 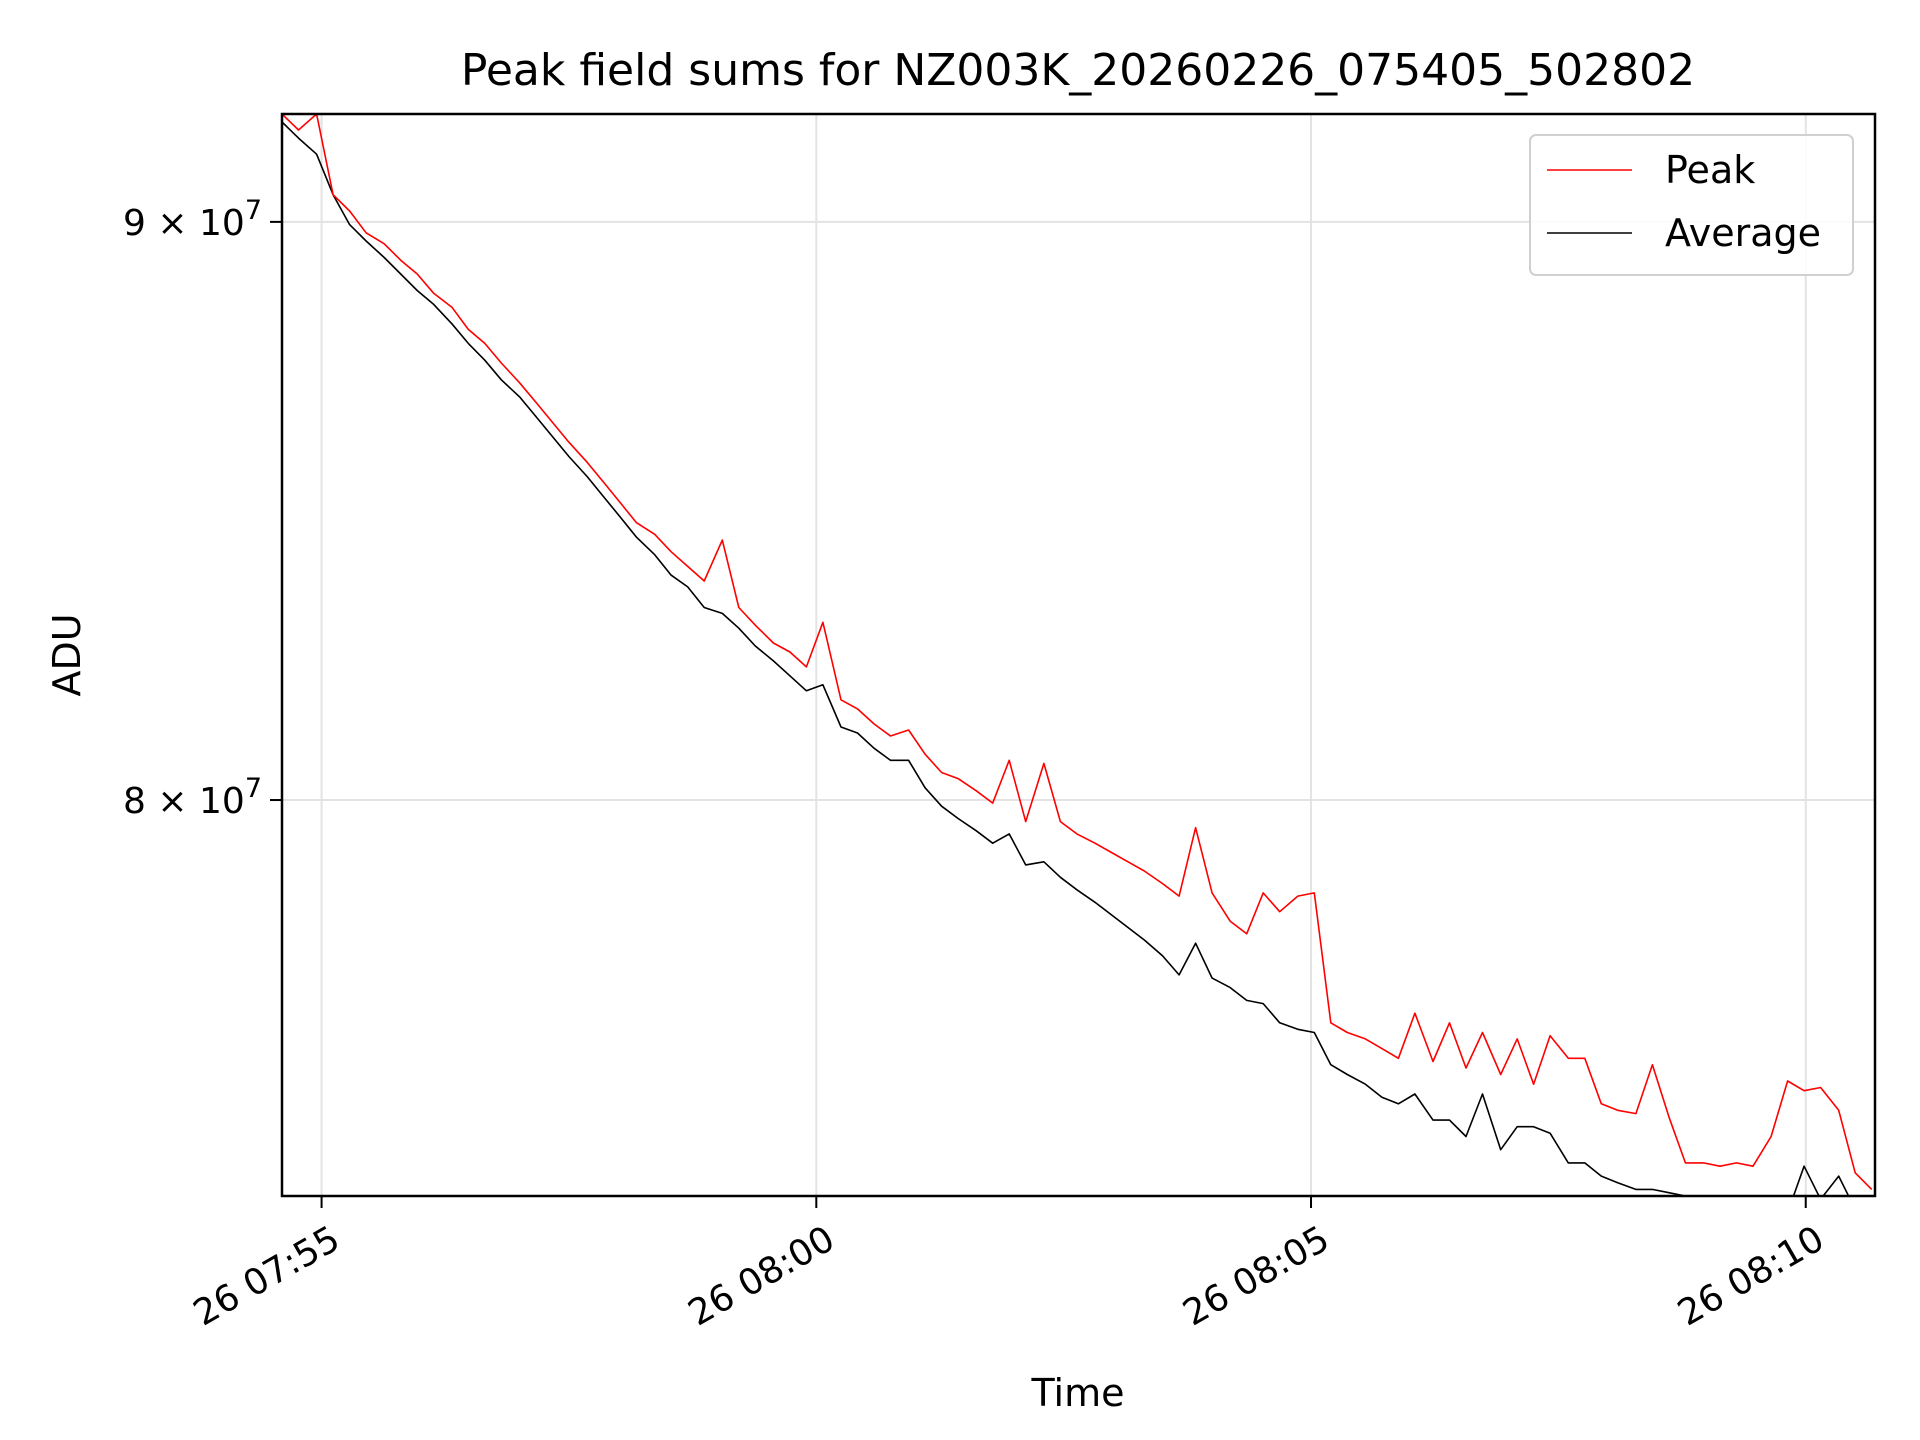 What do you see at coordinates (1743, 233) in the screenshot?
I see `legend-label-average: Average` at bounding box center [1743, 233].